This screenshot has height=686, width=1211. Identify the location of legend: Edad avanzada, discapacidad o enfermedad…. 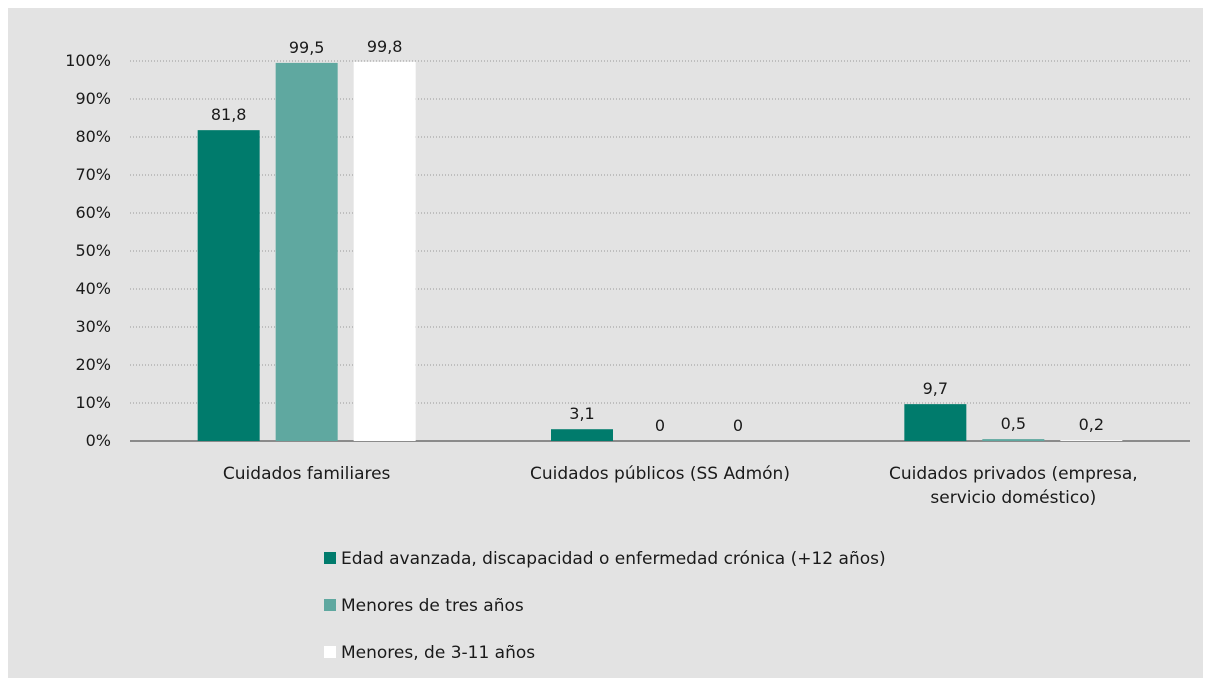
(605, 606).